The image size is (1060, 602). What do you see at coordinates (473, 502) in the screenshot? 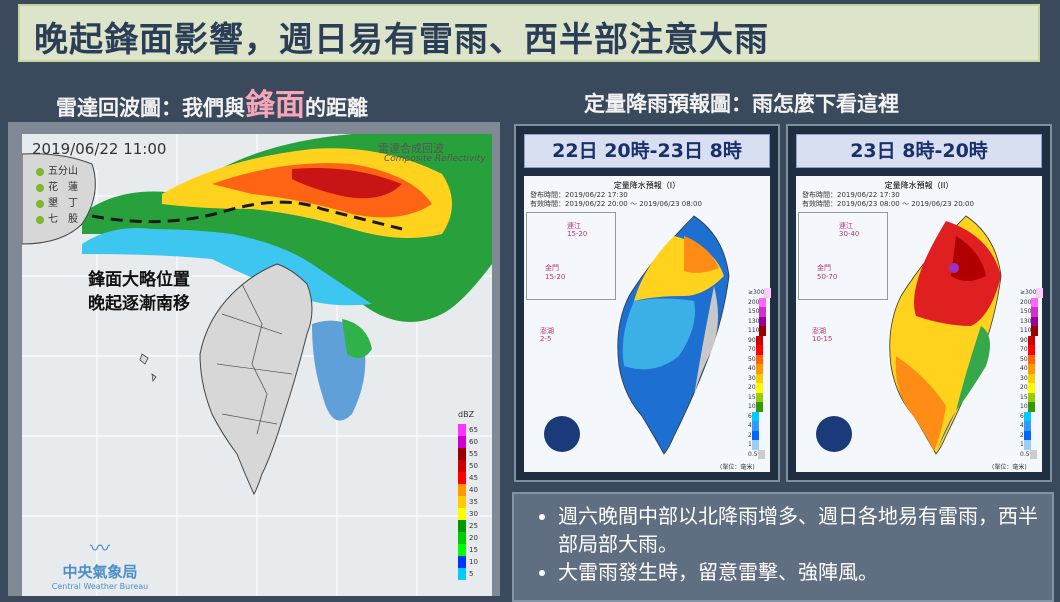
I see `legend-label: 35` at bounding box center [473, 502].